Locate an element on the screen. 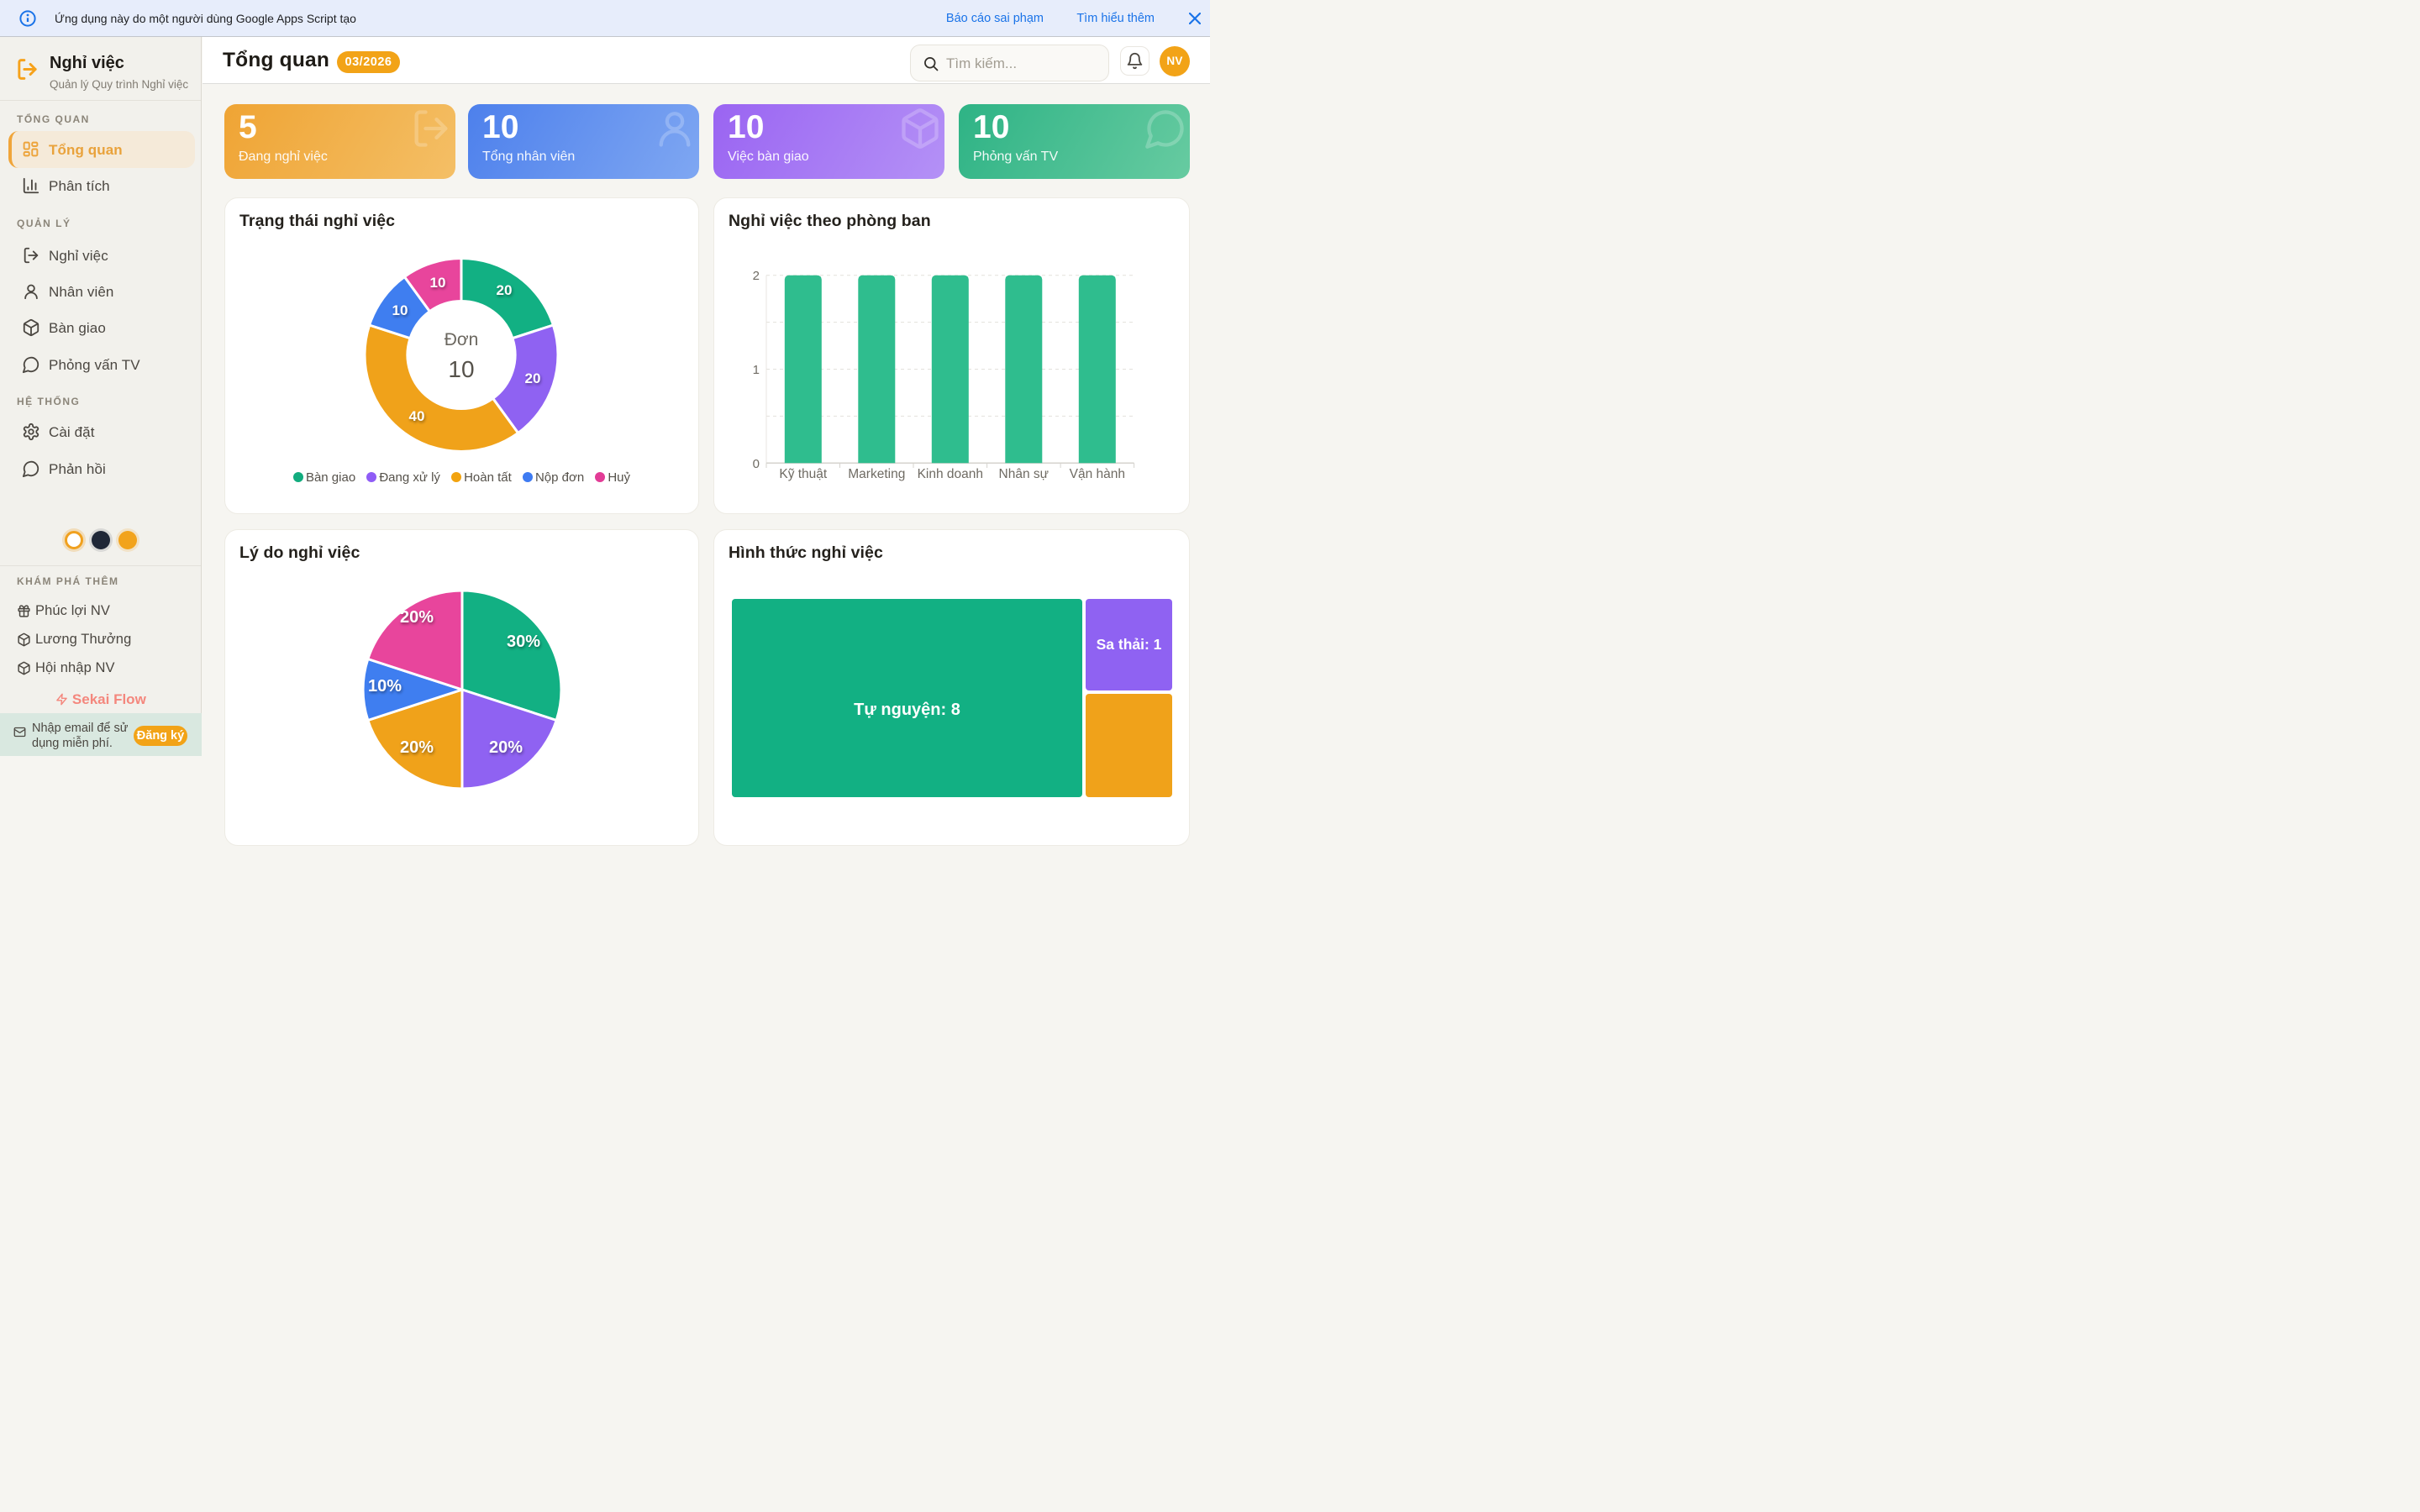 The height and width of the screenshot is (1512, 2420). svg-text: 1 is located at coordinates (756, 370).